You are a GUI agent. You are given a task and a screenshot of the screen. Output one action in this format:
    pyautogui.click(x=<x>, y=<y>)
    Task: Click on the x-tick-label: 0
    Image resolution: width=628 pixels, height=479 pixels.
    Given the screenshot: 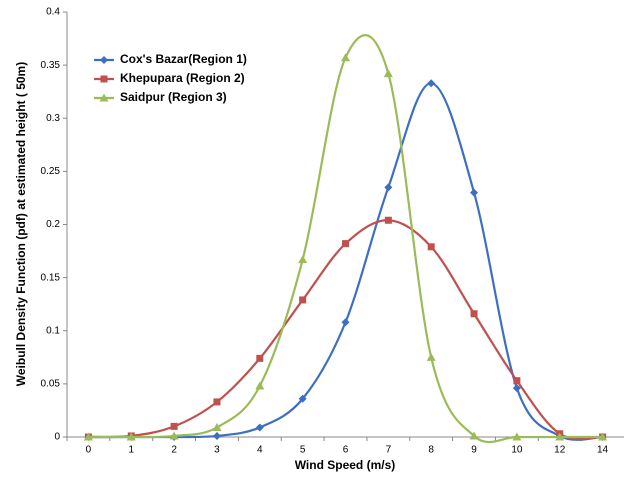 What is the action you would take?
    pyautogui.click(x=89, y=450)
    